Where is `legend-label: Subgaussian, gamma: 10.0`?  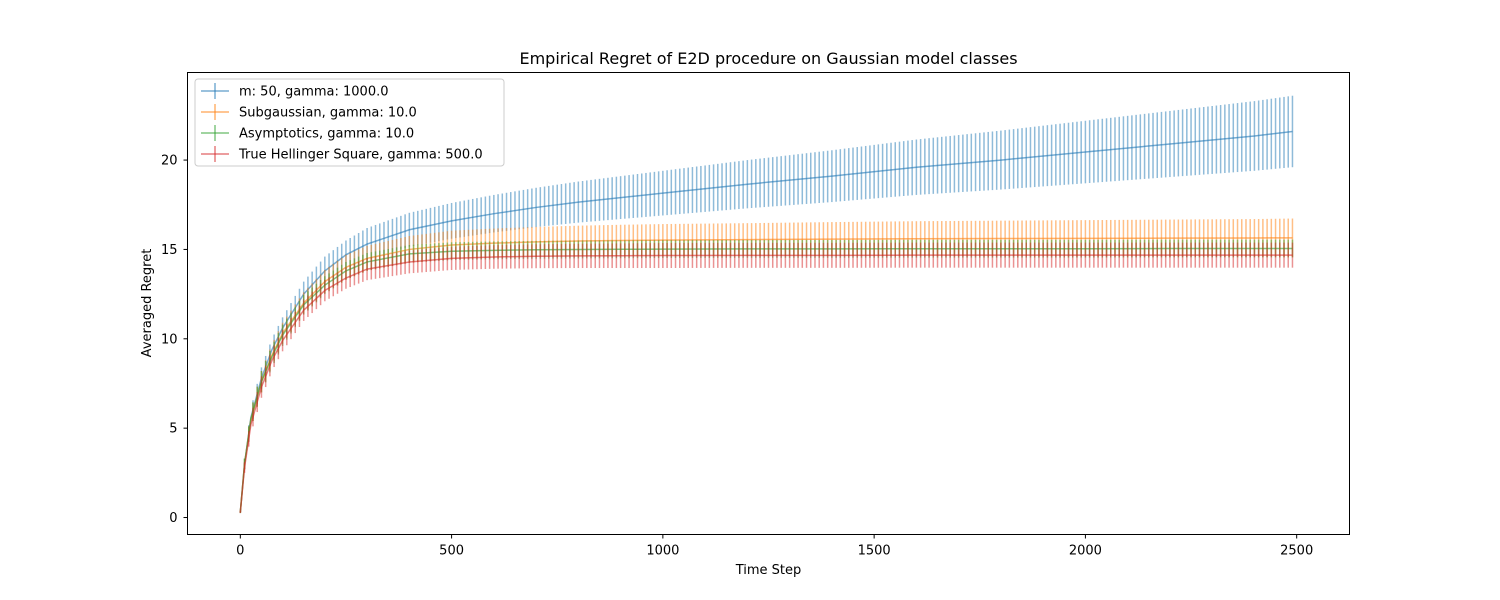
legend-label: Subgaussian, gamma: 10.0 is located at coordinates (328, 113).